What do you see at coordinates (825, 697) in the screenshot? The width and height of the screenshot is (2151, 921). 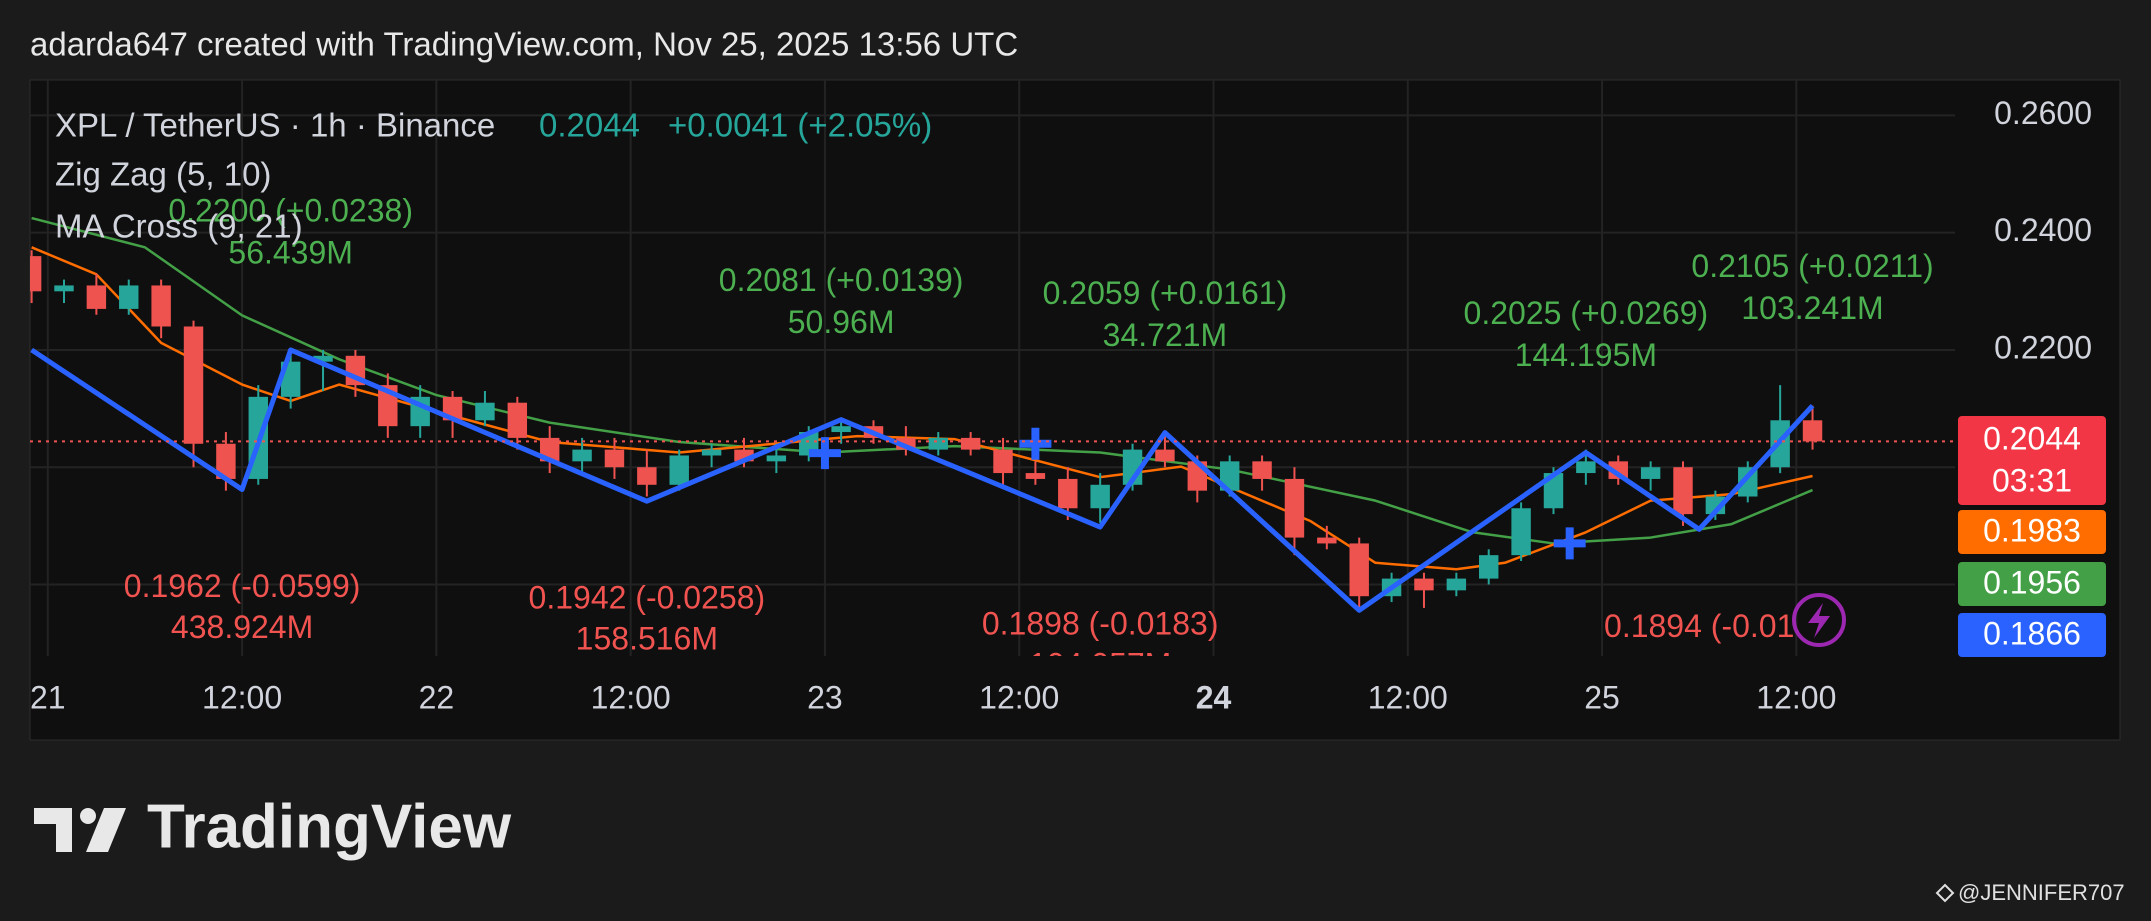 I see `x-tick-label: 23` at bounding box center [825, 697].